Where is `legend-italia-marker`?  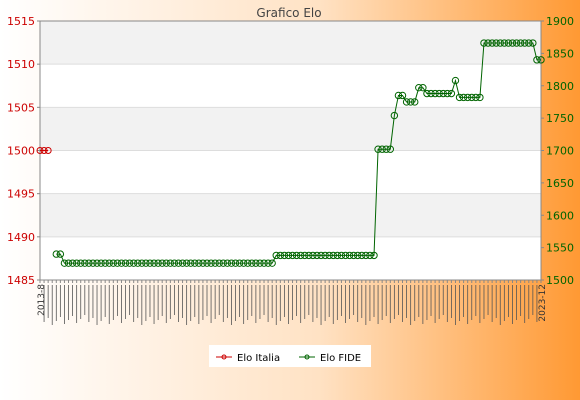
legend-italia-marker is located at coordinates (224, 357).